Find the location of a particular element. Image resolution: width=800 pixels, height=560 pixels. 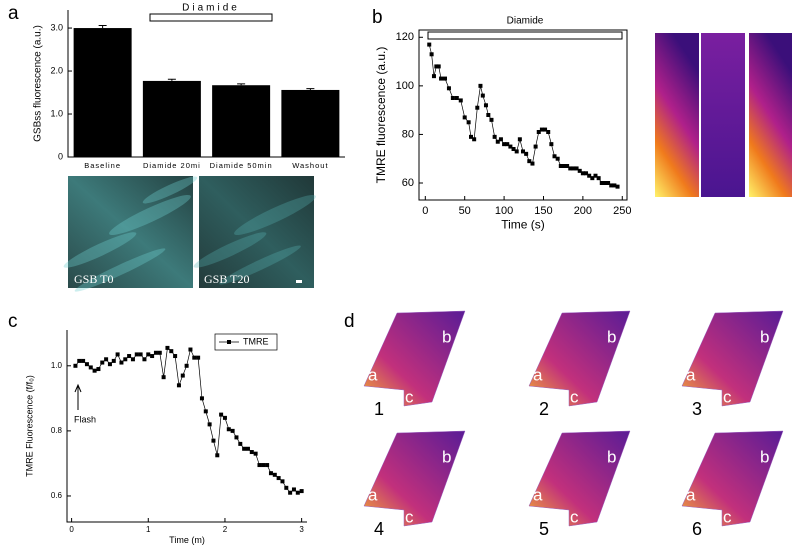

map-number: 6 is located at coordinates (697, 529).